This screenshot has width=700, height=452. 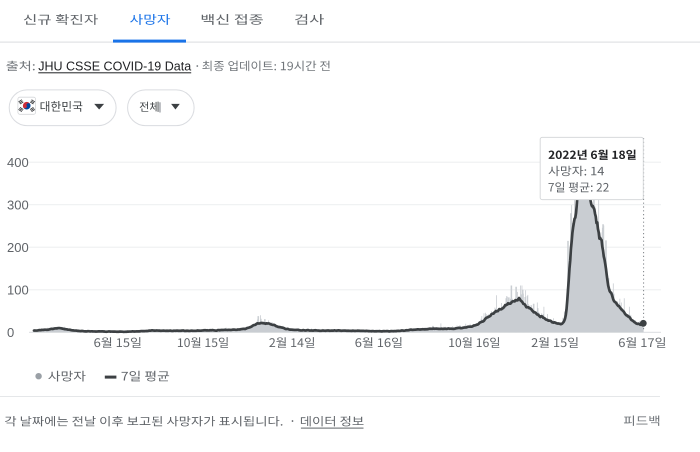 I want to click on svg-text: 300, so click(x=18, y=204).